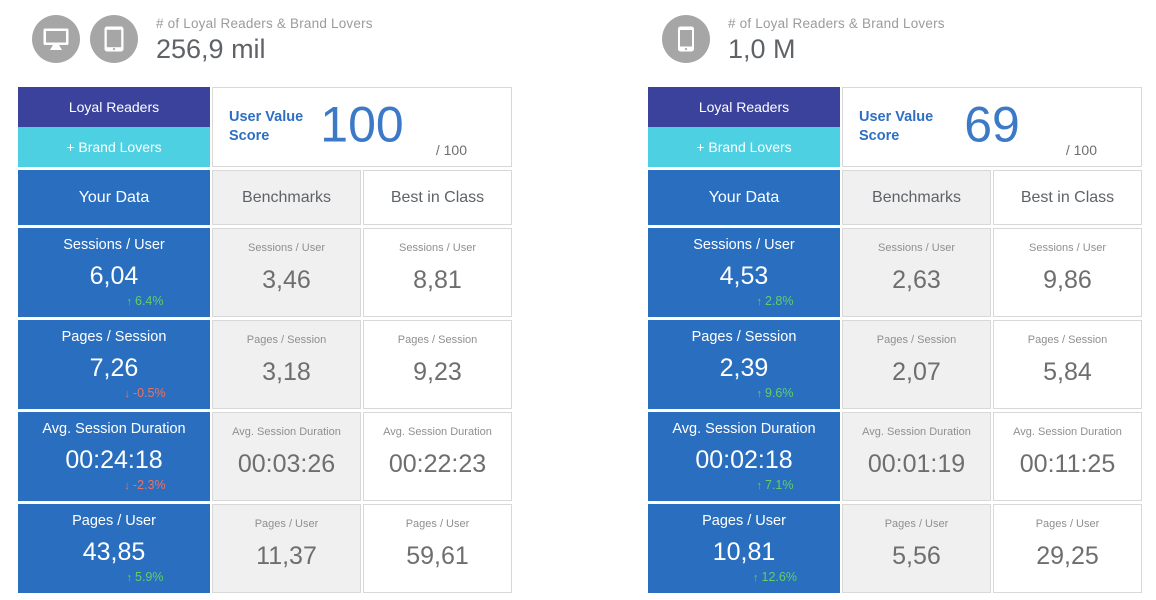 This screenshot has height=600, width=1156. I want to click on cell-value: 9,86, so click(1067, 280).